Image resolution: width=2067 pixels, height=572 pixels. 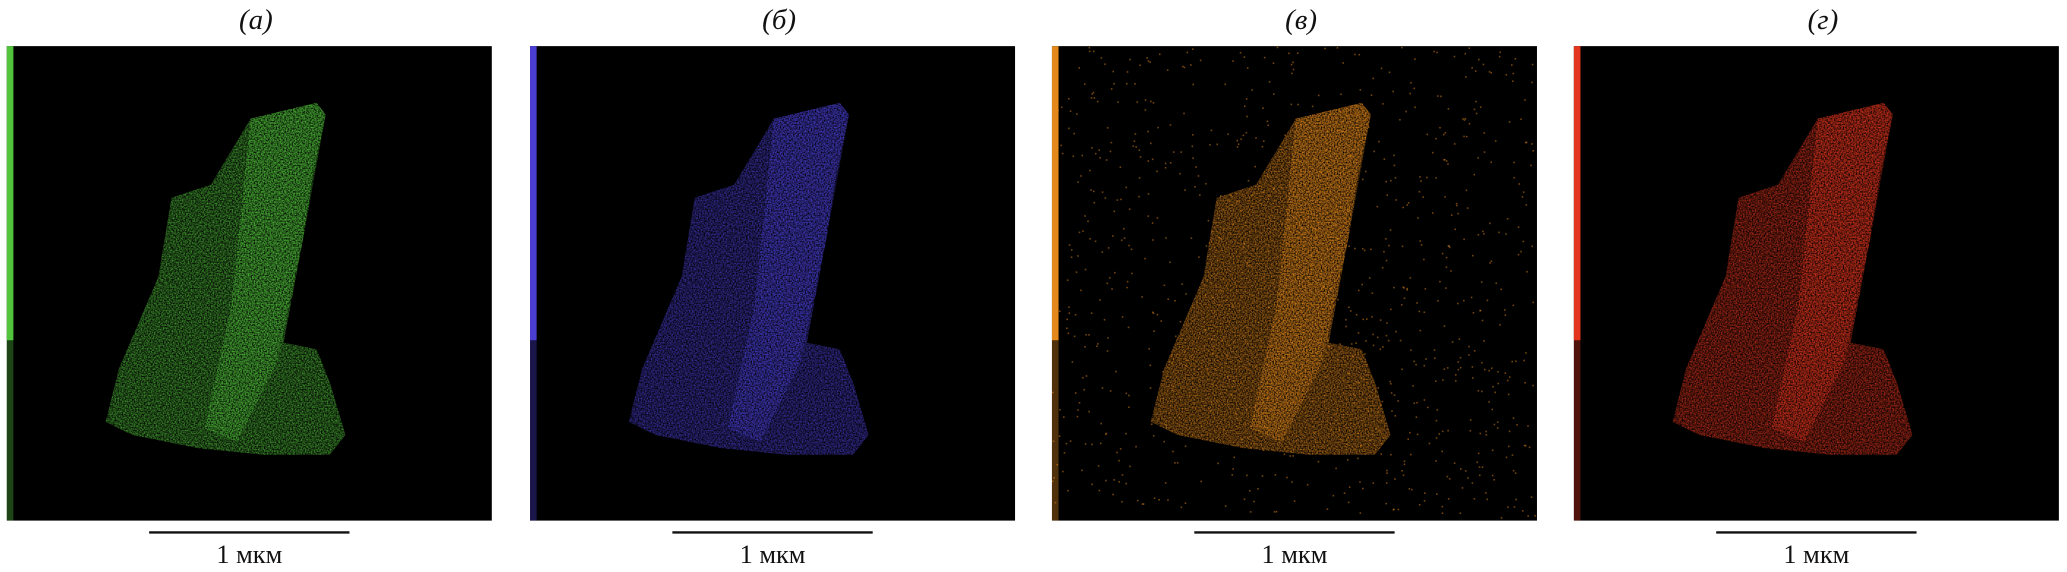 I want to click on color-strip, so click(x=10, y=193).